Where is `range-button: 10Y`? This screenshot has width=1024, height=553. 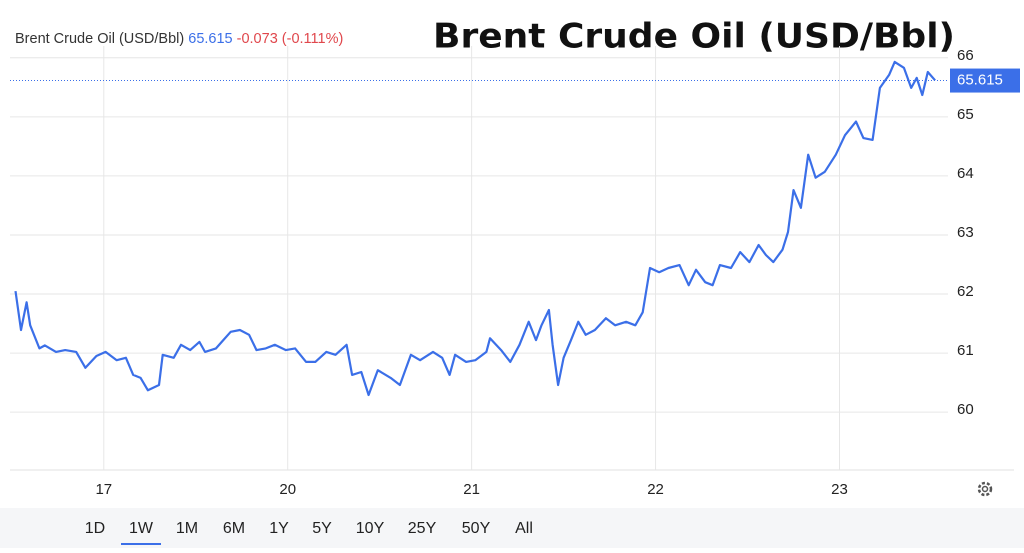 range-button: 10Y is located at coordinates (370, 528).